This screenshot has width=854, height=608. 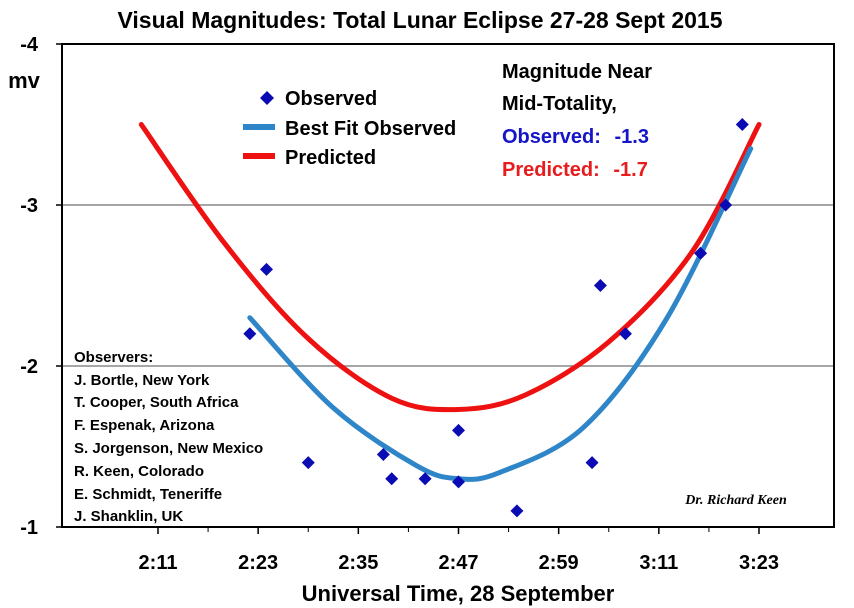 I want to click on mag-heading-line-2: Mid-Totality,, so click(x=559, y=104).